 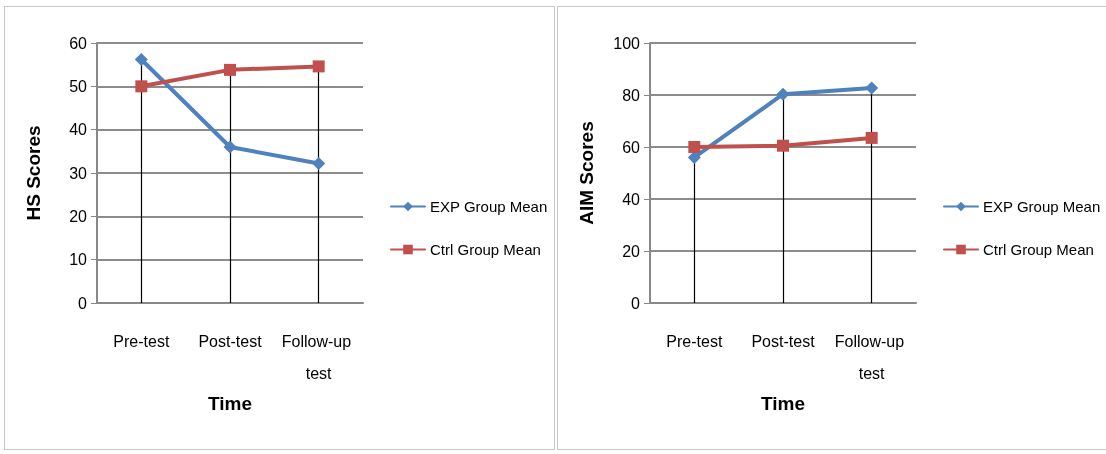 I want to click on y-tick-label: 10, so click(x=78, y=260).